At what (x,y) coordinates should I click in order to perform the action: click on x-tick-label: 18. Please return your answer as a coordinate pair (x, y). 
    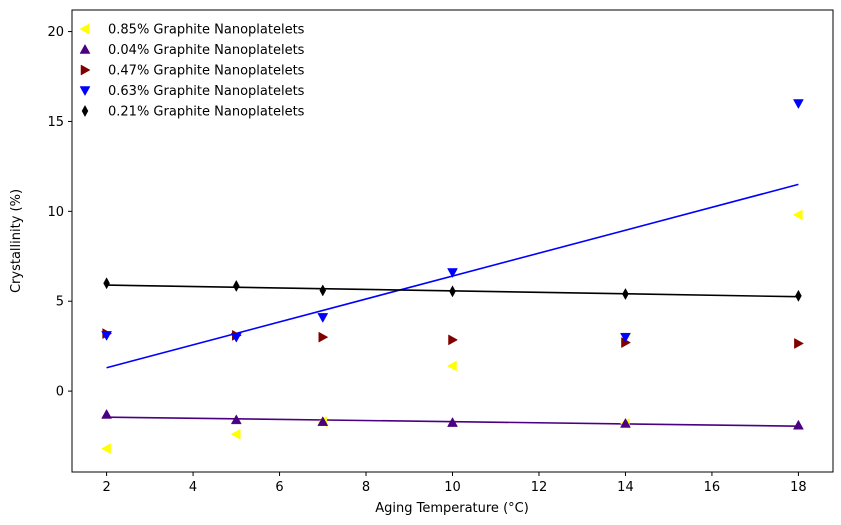
    Looking at the image, I should click on (798, 487).